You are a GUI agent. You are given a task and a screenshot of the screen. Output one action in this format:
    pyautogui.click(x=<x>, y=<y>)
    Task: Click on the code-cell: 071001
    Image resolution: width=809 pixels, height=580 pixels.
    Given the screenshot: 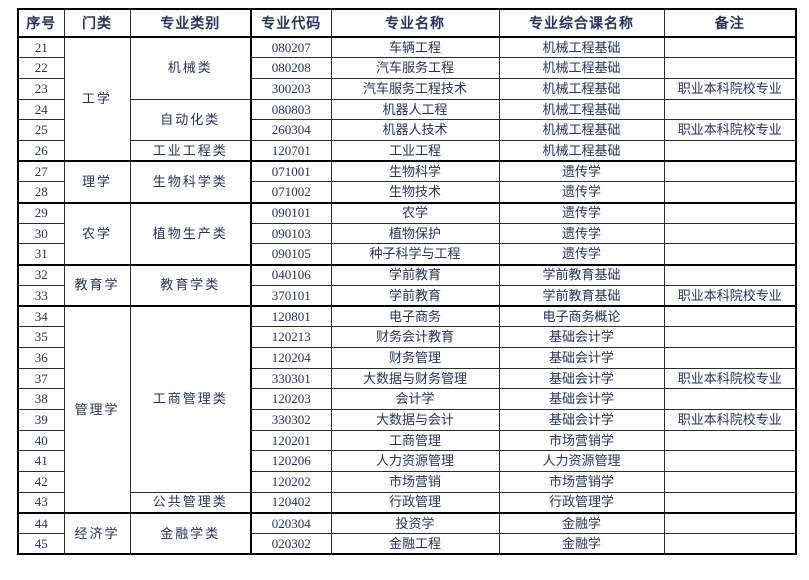 What is the action you would take?
    pyautogui.click(x=291, y=171)
    